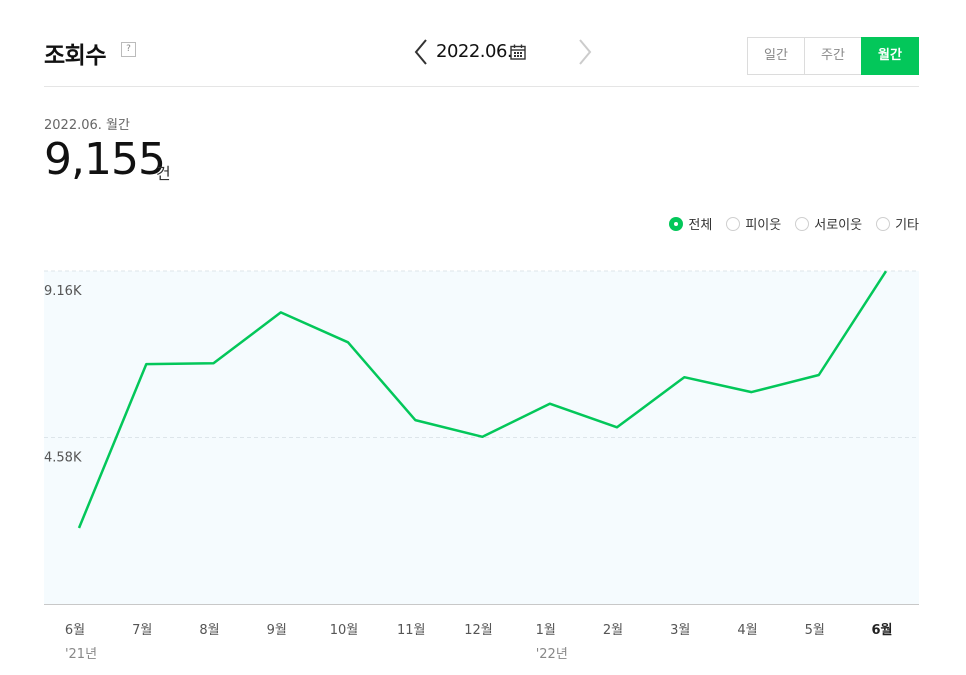 This screenshot has height=675, width=966. What do you see at coordinates (763, 225) in the screenshot?
I see `filter-label: 피이웃` at bounding box center [763, 225].